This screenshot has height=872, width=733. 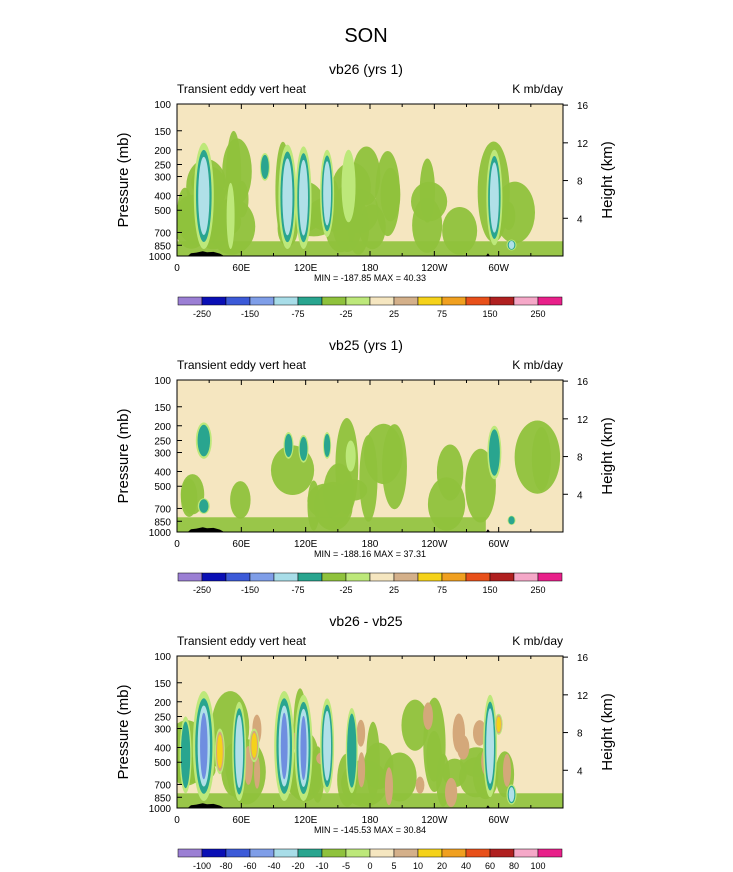 What do you see at coordinates (306, 268) in the screenshot?
I see `x-tick-label: 120E` at bounding box center [306, 268].